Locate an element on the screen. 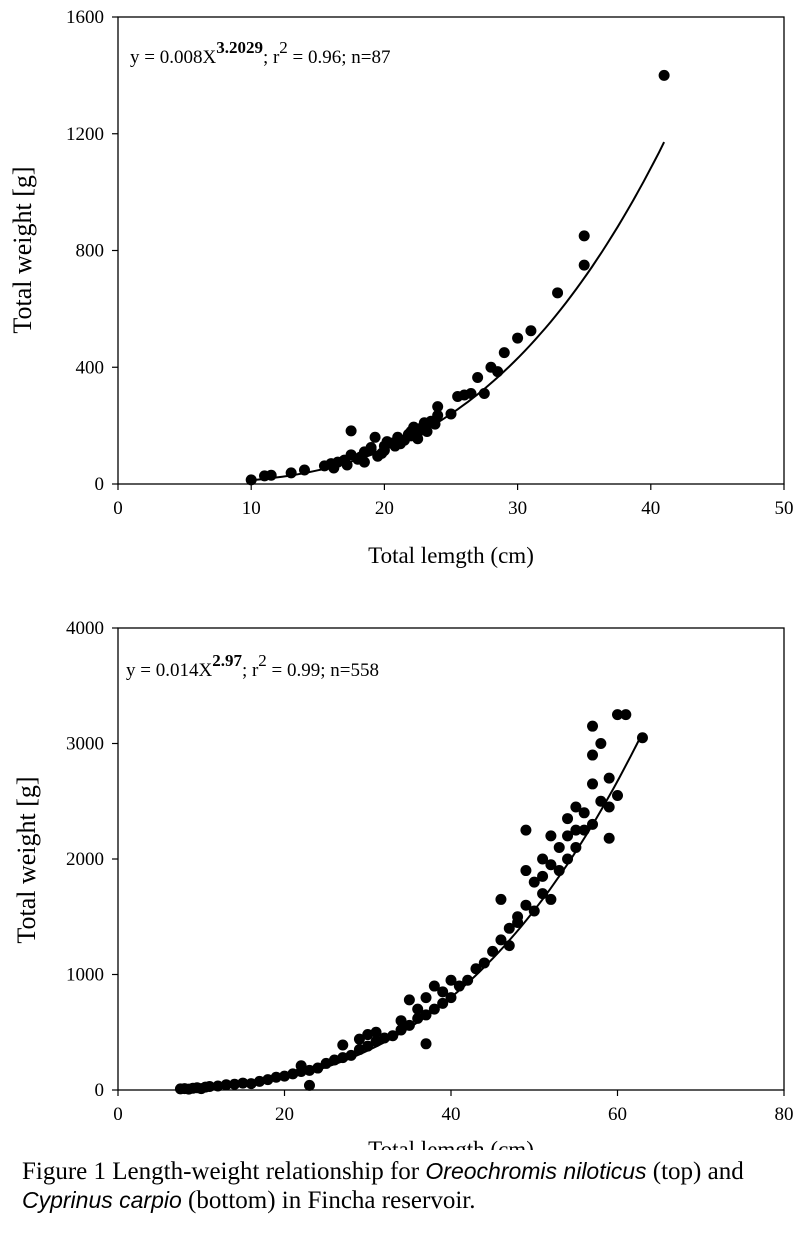 The image size is (800, 1257). y-tick-label: 0 is located at coordinates (100, 1090).